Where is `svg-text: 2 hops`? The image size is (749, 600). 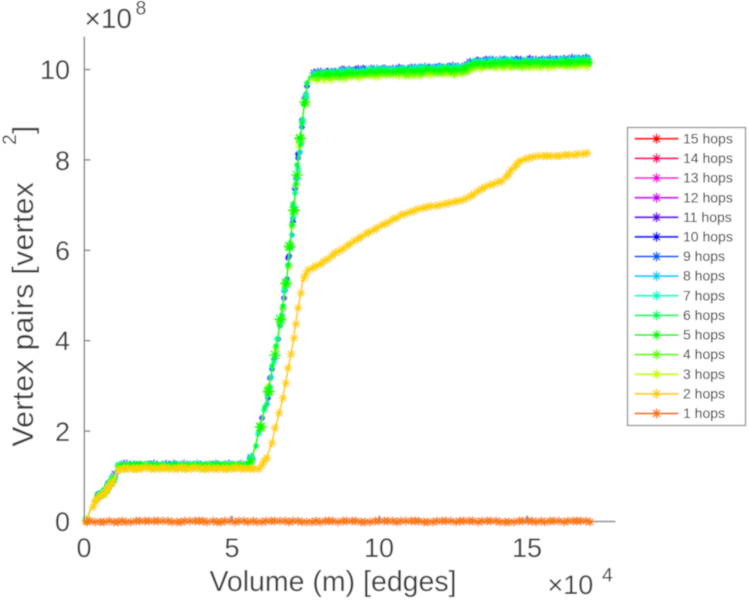
svg-text: 2 hops is located at coordinates (704, 394).